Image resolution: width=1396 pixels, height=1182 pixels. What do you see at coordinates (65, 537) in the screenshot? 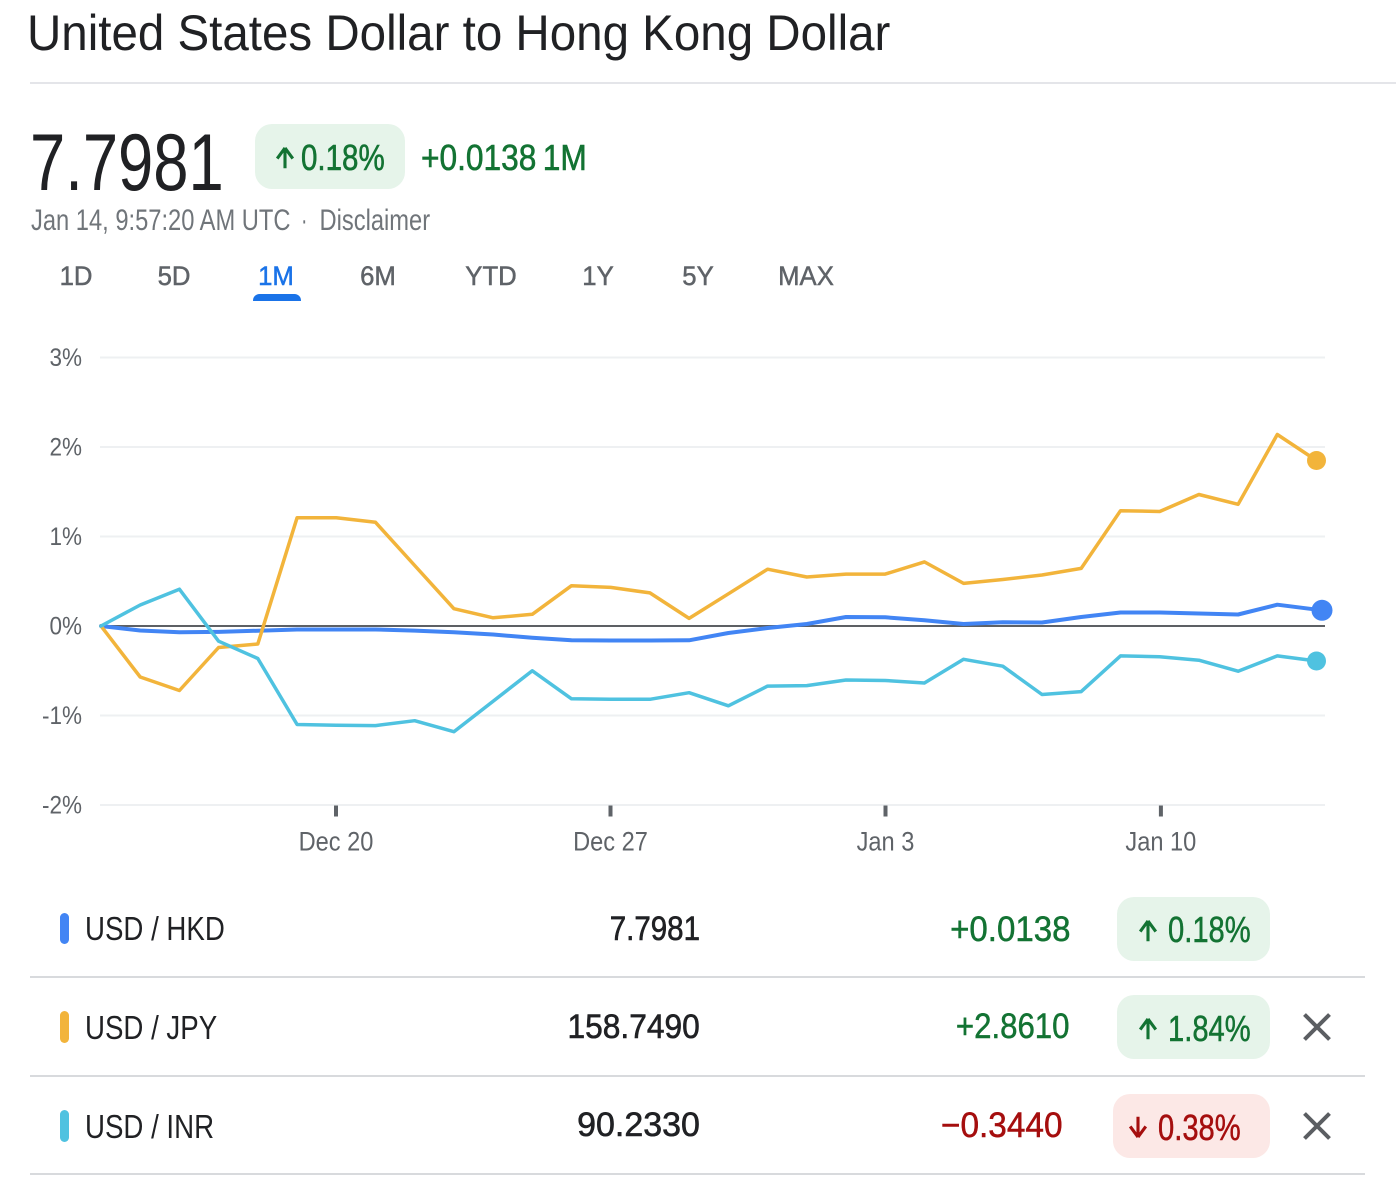
I see `svg-text: 1%` at bounding box center [65, 537].